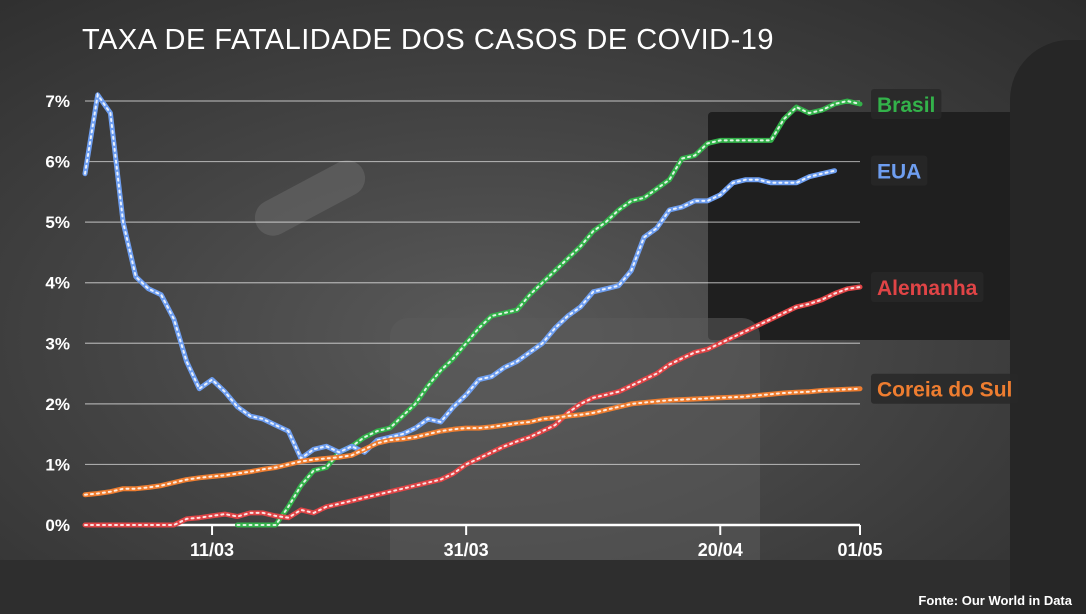  I want to click on background-monitor, so click(873, 226).